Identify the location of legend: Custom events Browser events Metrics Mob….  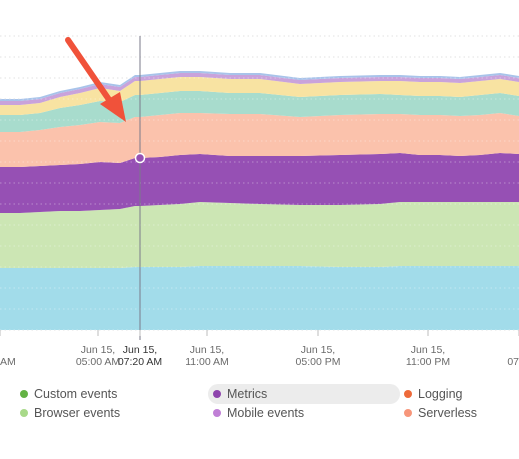
(259, 407).